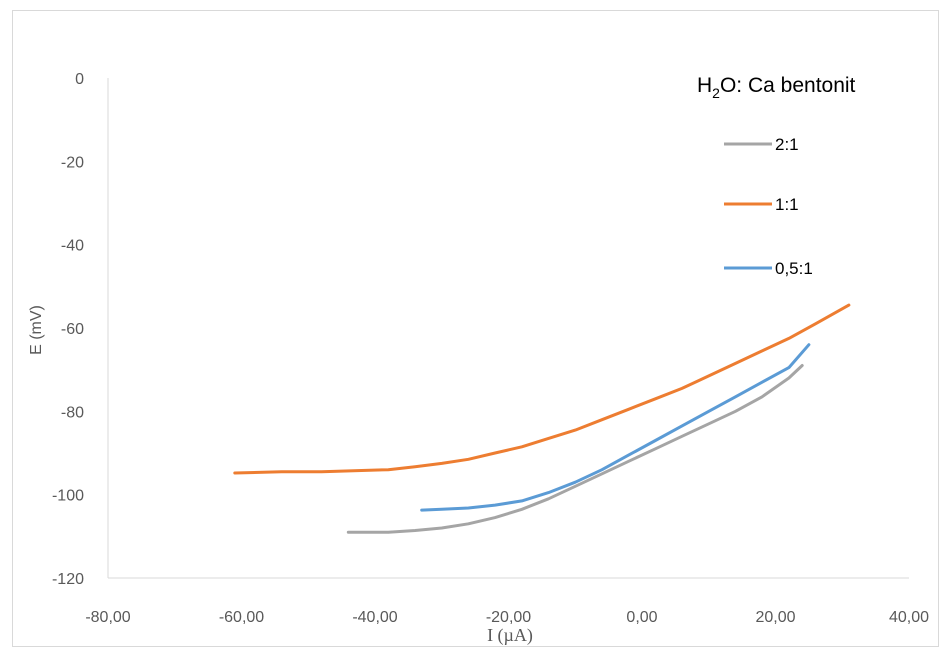 This screenshot has width=941, height=650. Describe the element at coordinates (788, 85) in the screenshot. I see `legend-title-rest: O: Ca bentonit` at that location.